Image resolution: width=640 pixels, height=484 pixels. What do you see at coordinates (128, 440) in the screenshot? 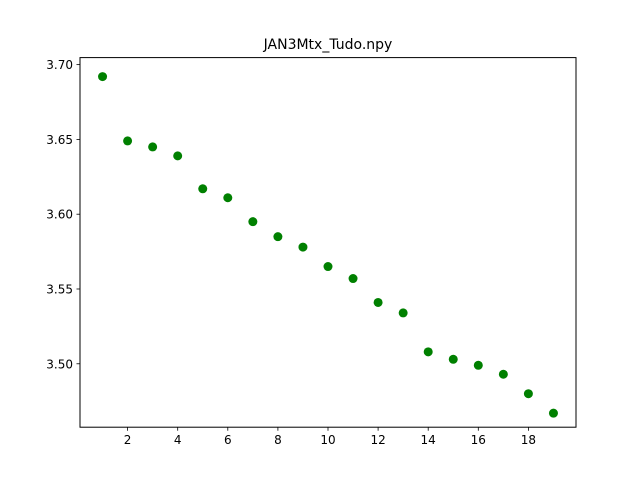
I see `x-tick-label: 2` at bounding box center [128, 440].